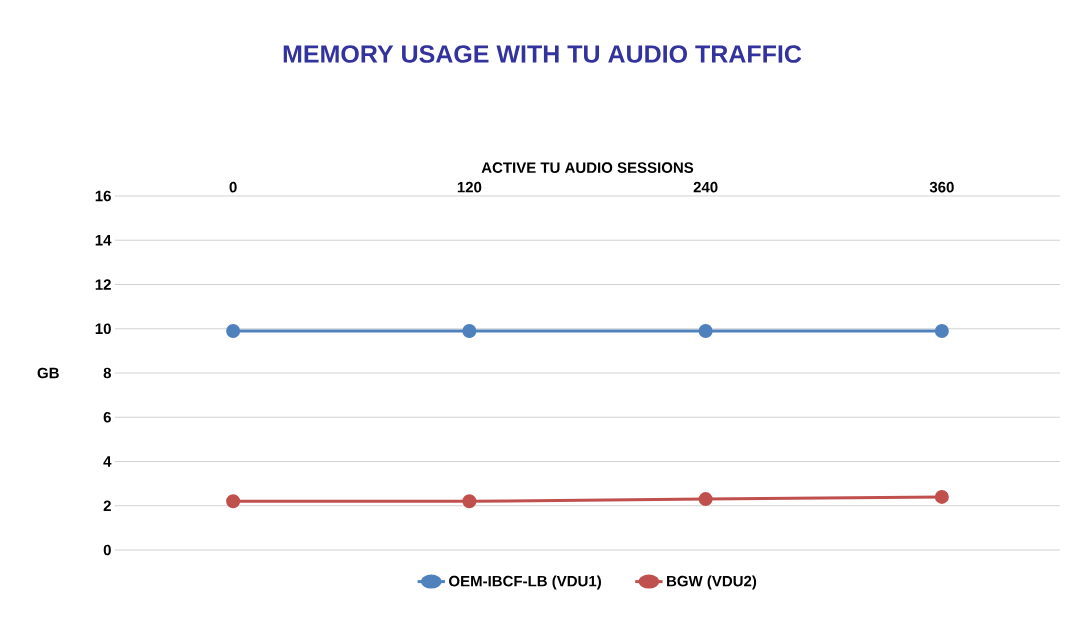 The width and height of the screenshot is (1084, 634). Describe the element at coordinates (712, 582) in the screenshot. I see `legend-label: BGW (VDU2)` at that location.